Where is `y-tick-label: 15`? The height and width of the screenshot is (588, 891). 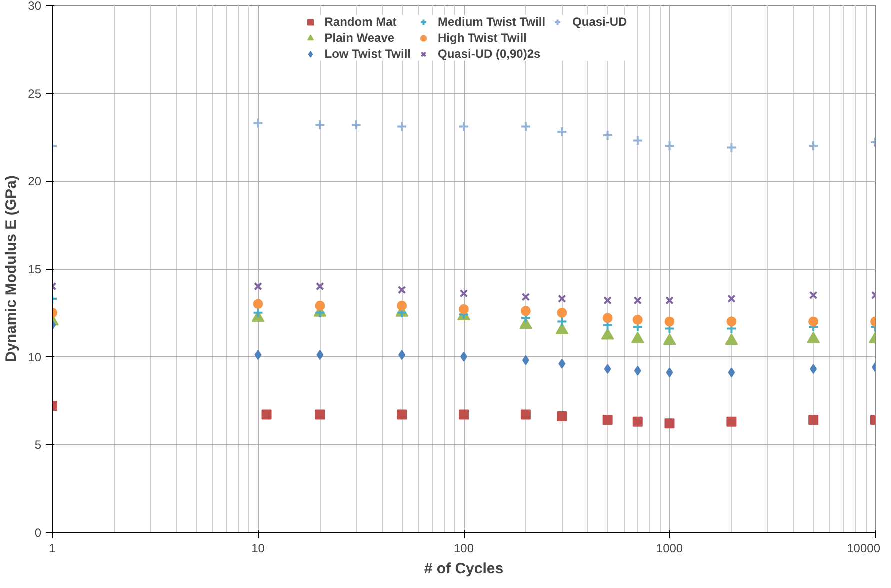
y-tick-label: 15 is located at coordinates (35, 269).